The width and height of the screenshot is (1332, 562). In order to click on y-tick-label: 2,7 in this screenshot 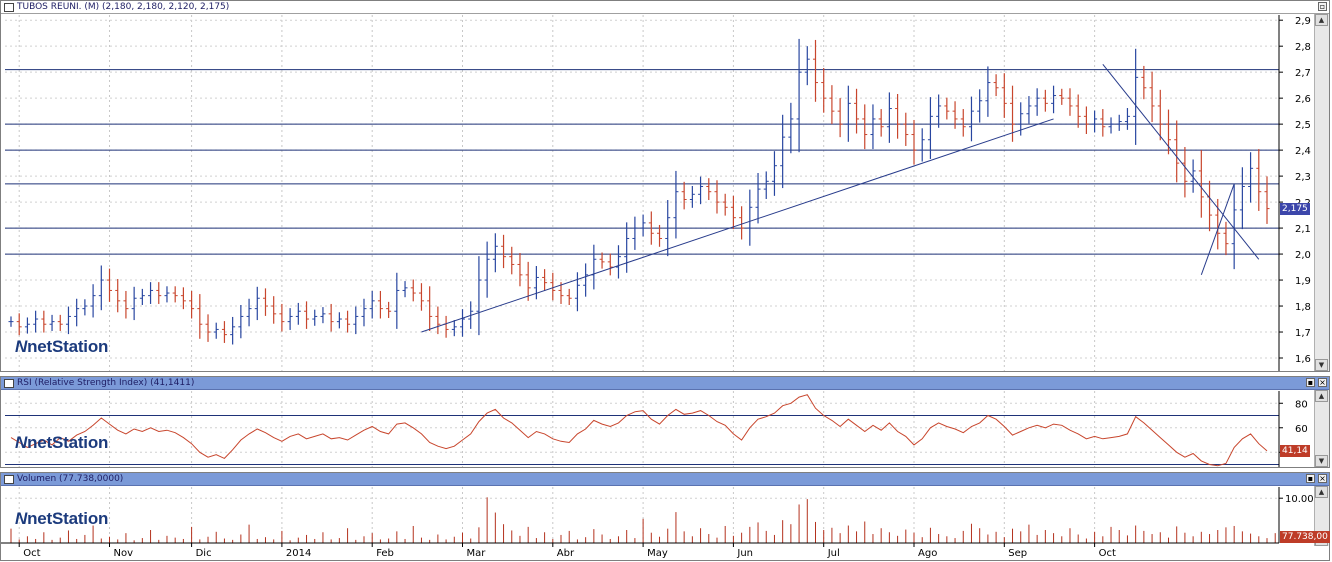, I will do `click(1303, 73)`.